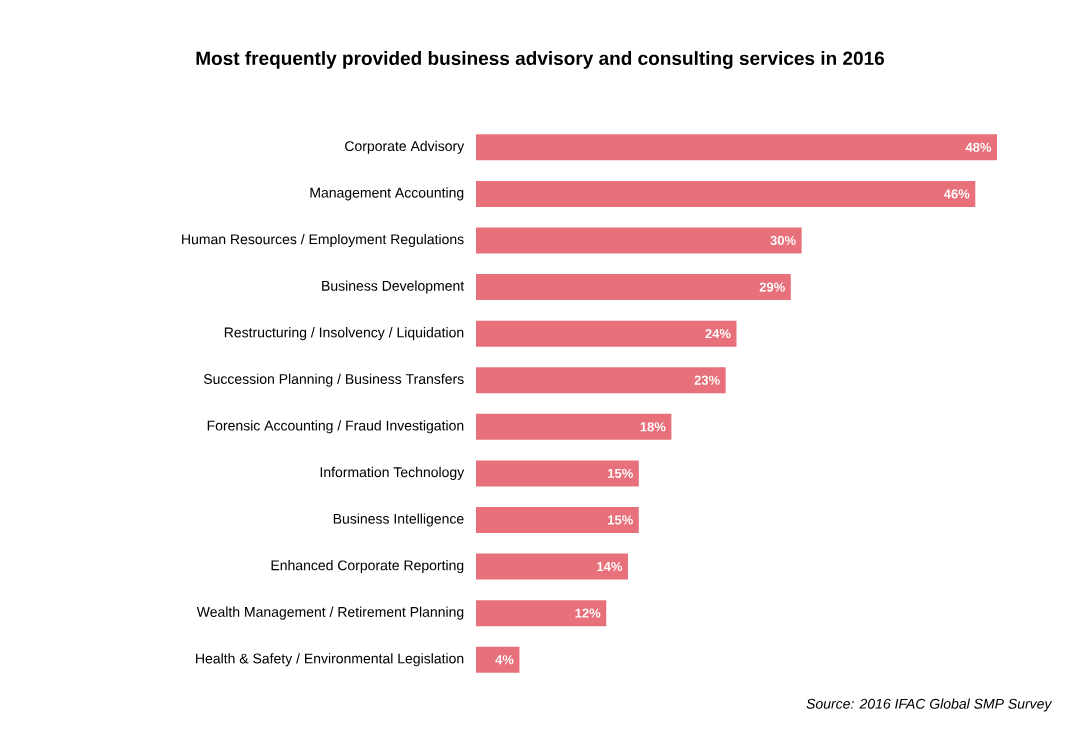  Describe the element at coordinates (330, 613) in the screenshot. I see `y-tick-label: Wealth Management / Retirement Planning` at that location.